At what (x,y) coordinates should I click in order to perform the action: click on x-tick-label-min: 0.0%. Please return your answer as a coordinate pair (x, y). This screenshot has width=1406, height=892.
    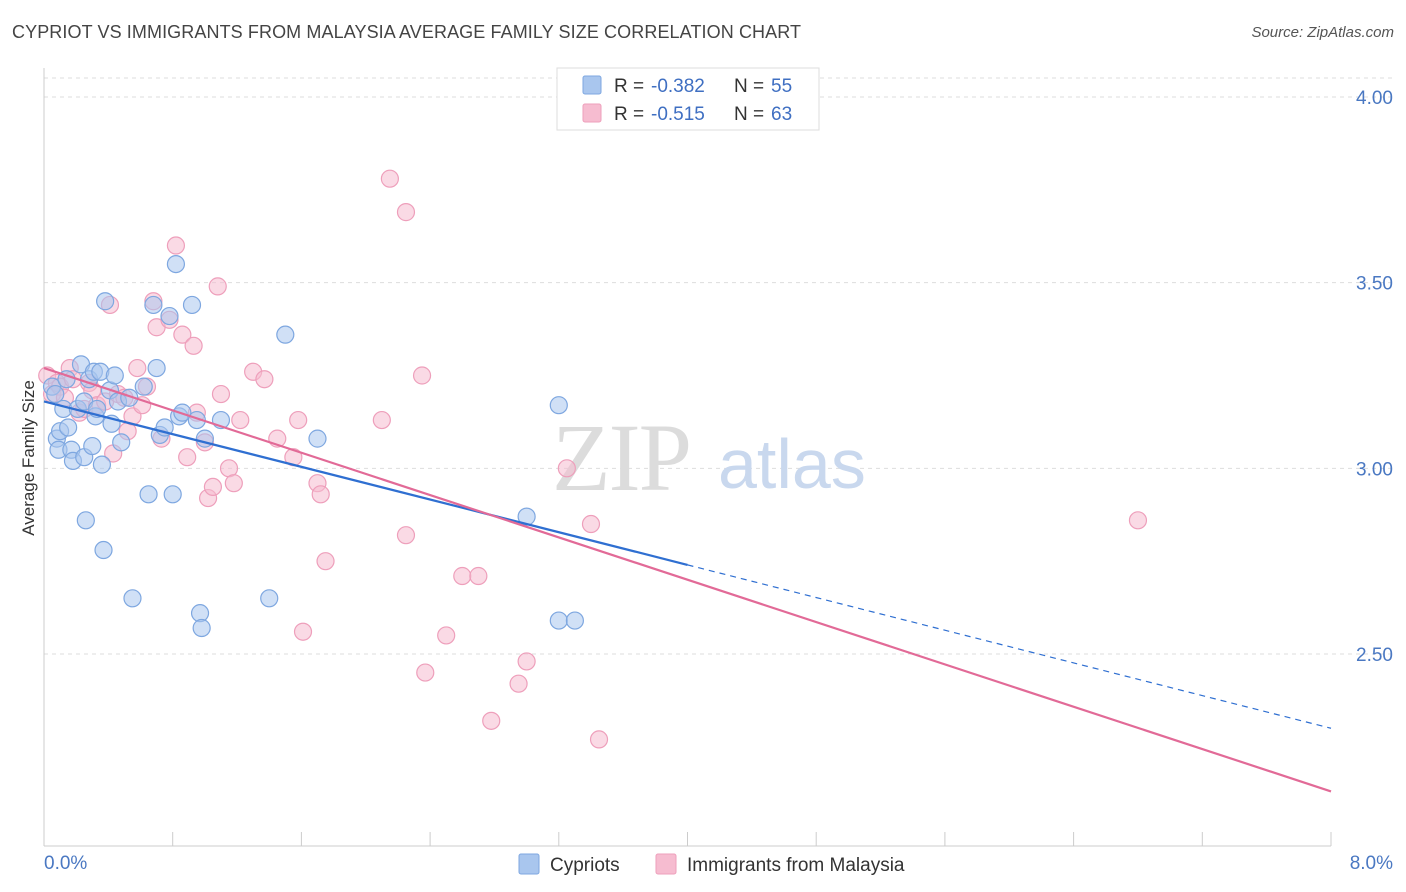
    Looking at the image, I should click on (65, 863).